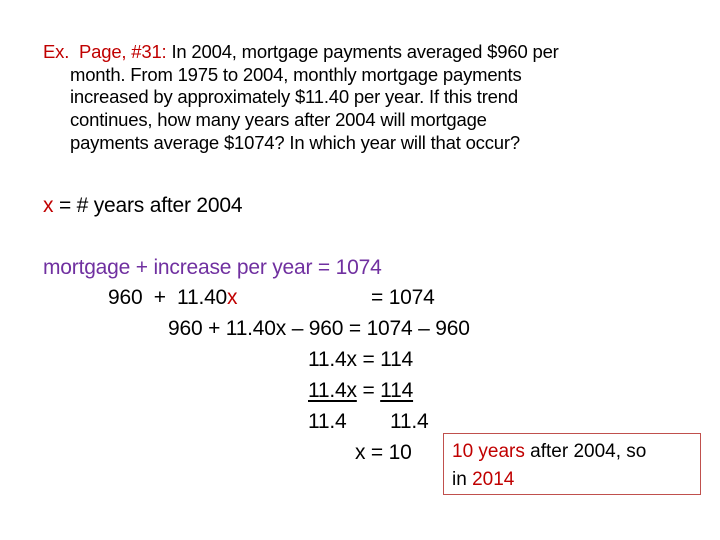  What do you see at coordinates (572, 464) in the screenshot?
I see `answer-box: 10 years after 2004, so in 2014` at bounding box center [572, 464].